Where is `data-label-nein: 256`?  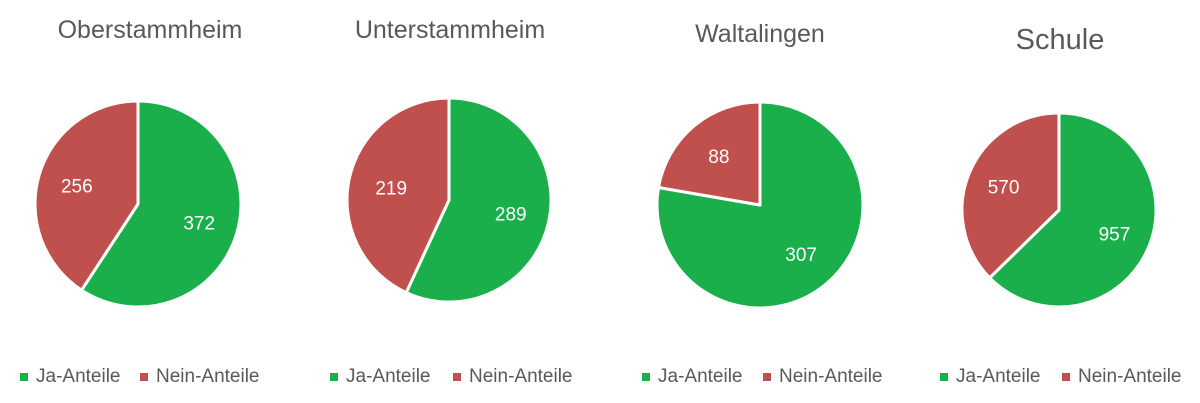 data-label-nein: 256 is located at coordinates (77, 187).